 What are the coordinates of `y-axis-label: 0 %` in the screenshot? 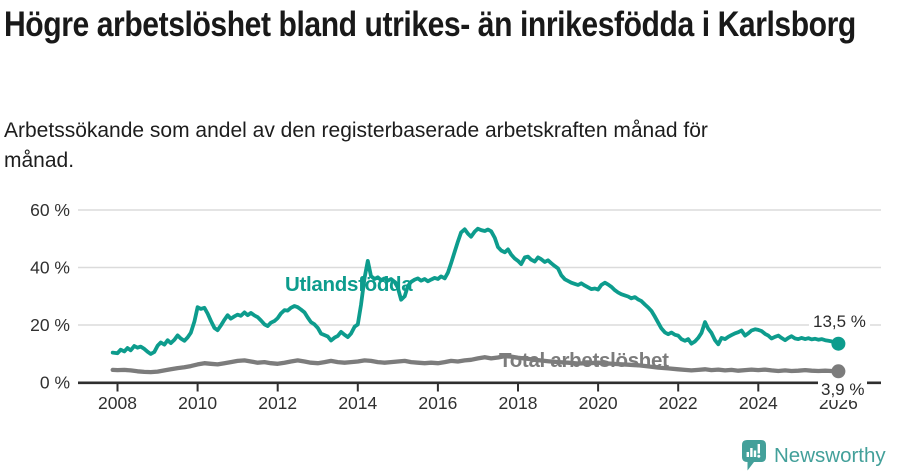 It's located at (55, 383).